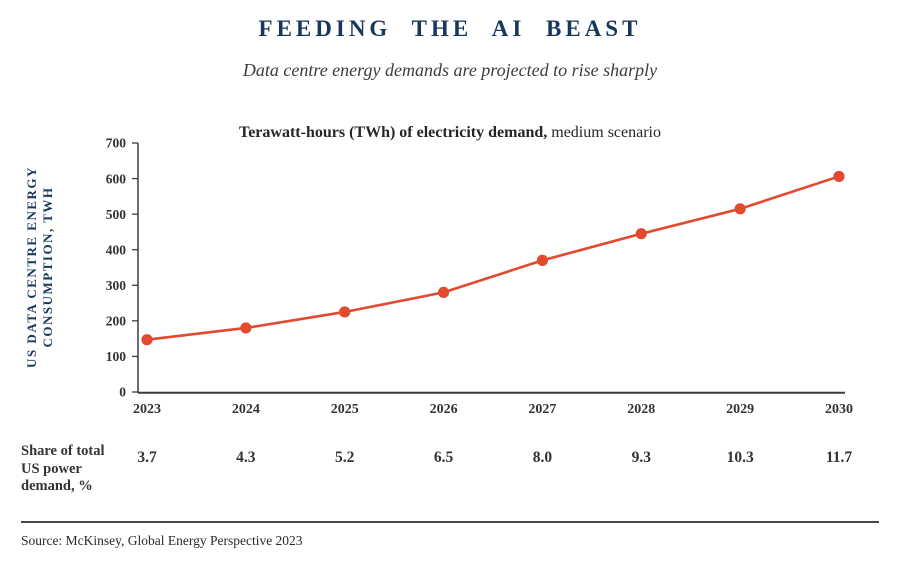 The width and height of the screenshot is (900, 567). What do you see at coordinates (116, 143) in the screenshot?
I see `y-tick-label: 700` at bounding box center [116, 143].